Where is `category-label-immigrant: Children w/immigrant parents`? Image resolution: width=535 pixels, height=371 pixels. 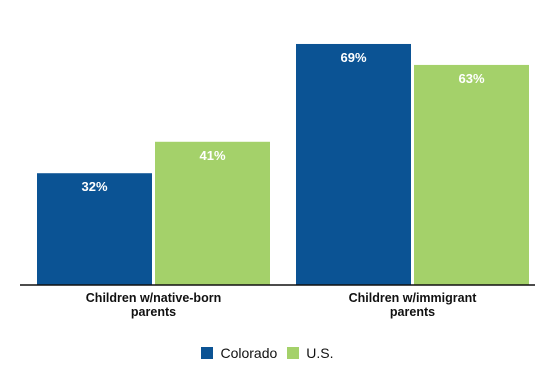 category-label-immigrant: Children w/immigrant parents is located at coordinates (413, 305).